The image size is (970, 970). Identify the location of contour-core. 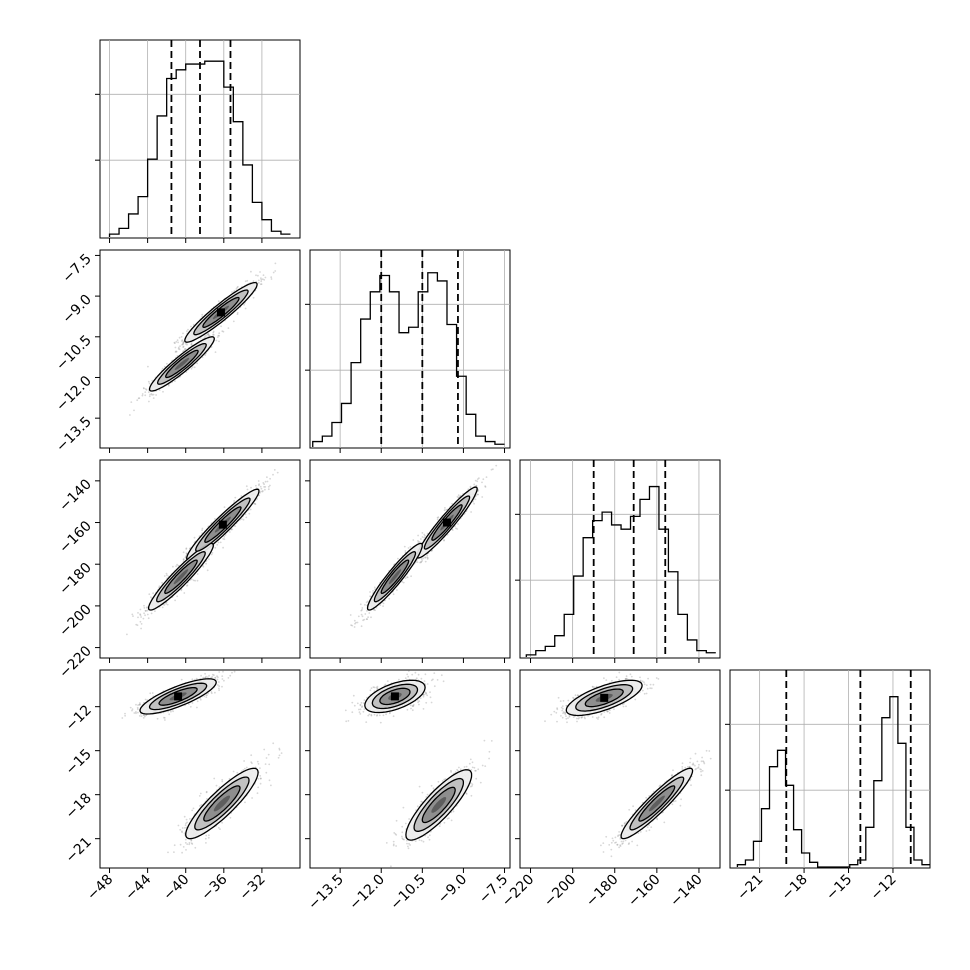
(182, 363).